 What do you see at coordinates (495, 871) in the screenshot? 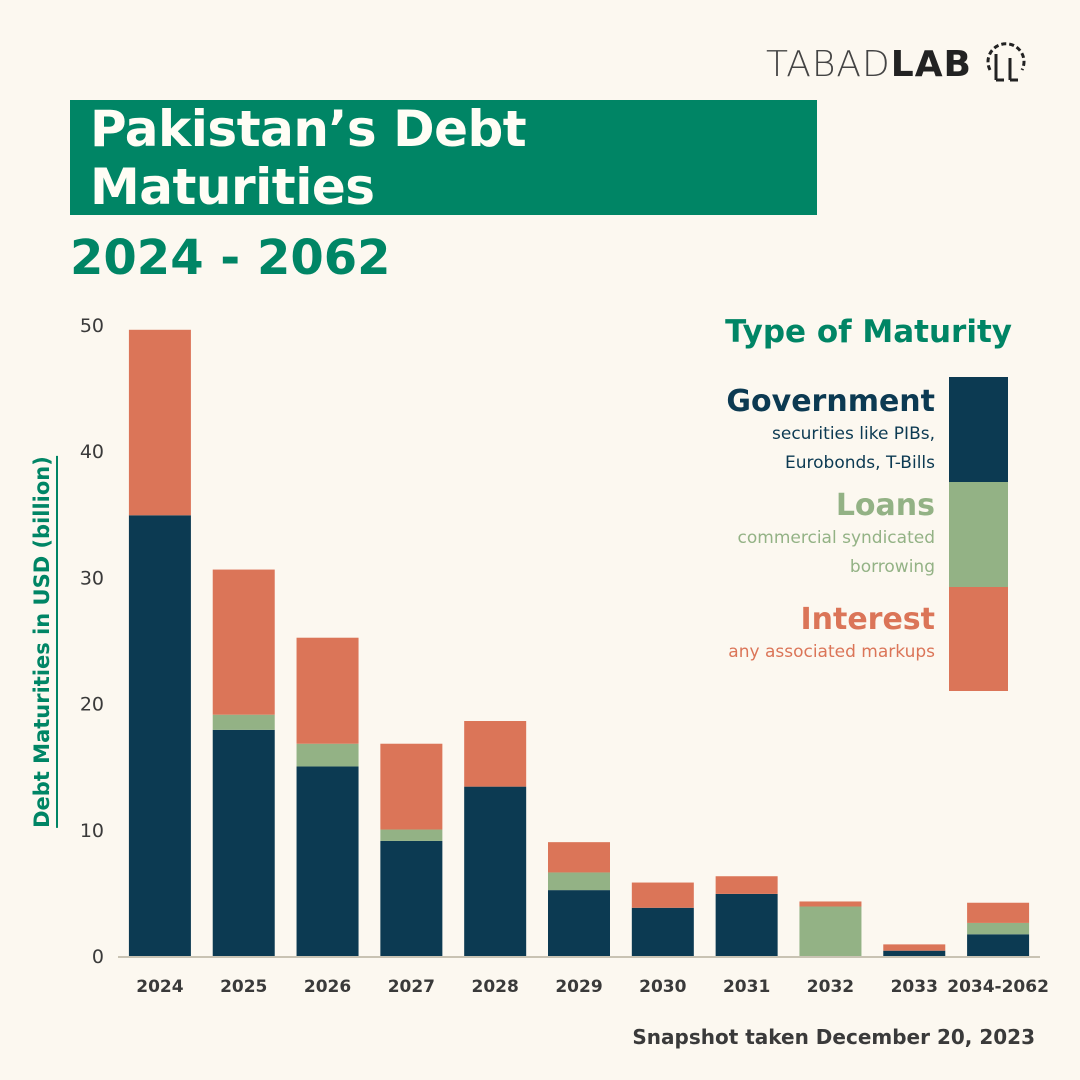
I see `bar-government-2028` at bounding box center [495, 871].